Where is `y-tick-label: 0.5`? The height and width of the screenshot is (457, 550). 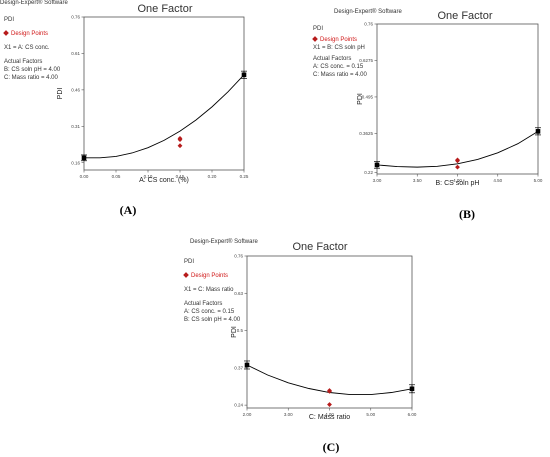
y-tick-label: 0.5 is located at coordinates (240, 330).